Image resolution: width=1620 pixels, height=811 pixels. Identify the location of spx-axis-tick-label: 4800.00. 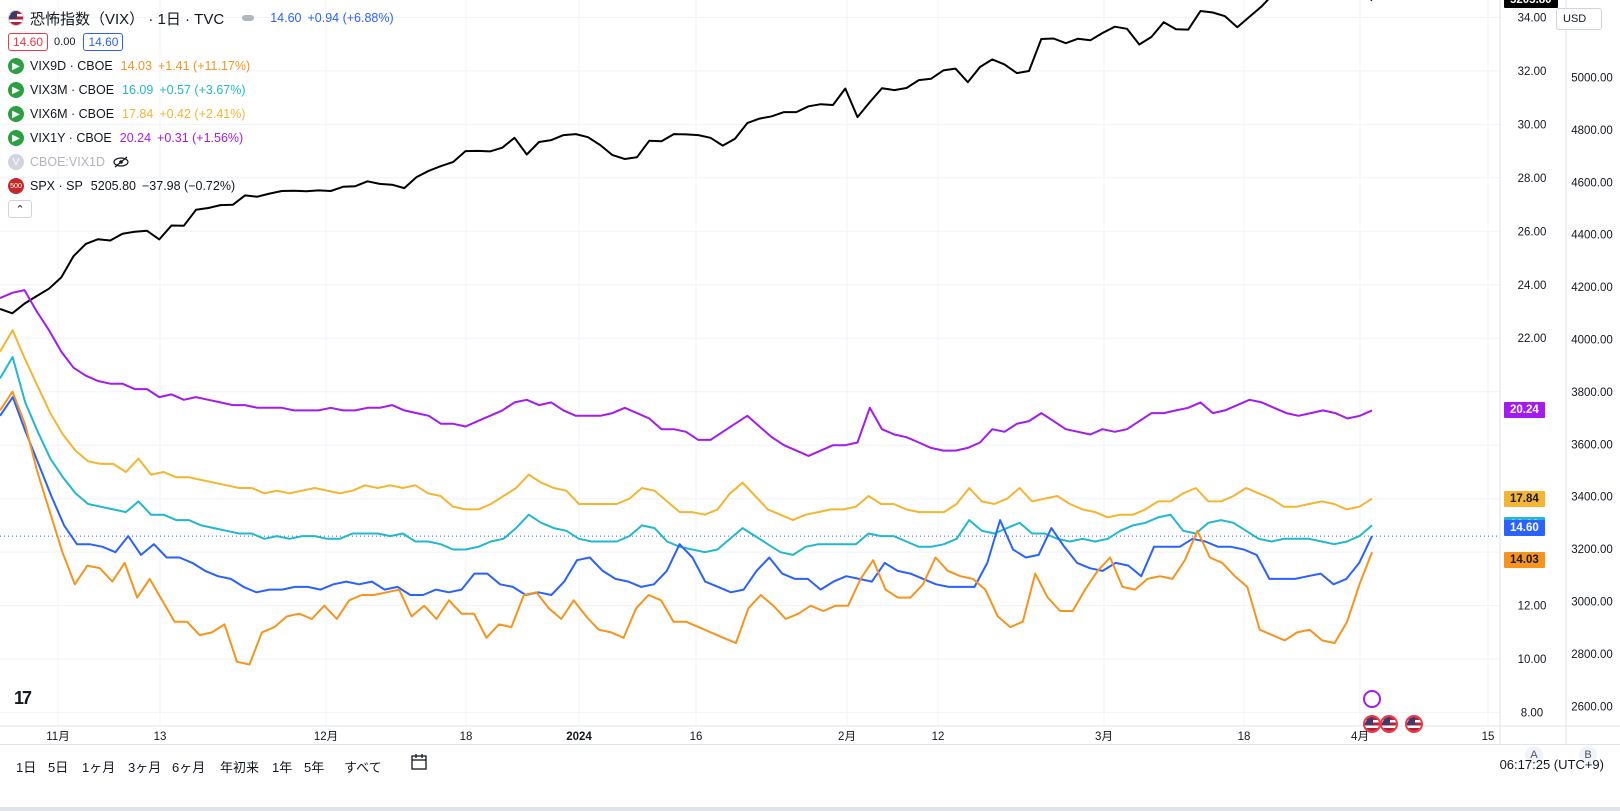
(1592, 131).